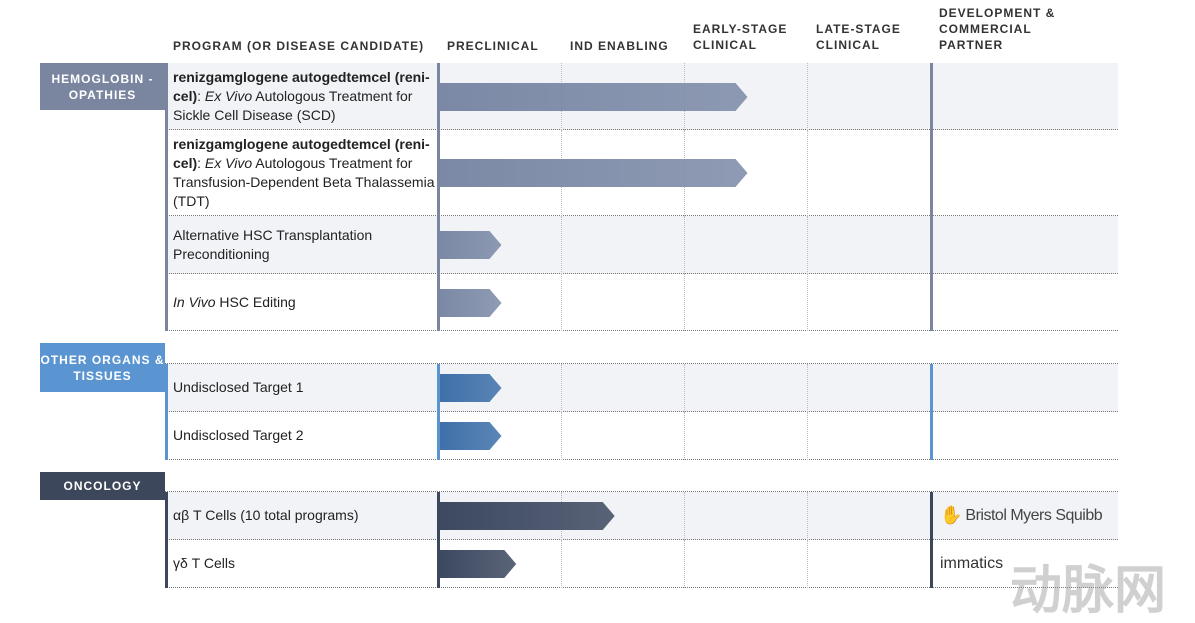  I want to click on program-text: HSC Editing, so click(255, 301).